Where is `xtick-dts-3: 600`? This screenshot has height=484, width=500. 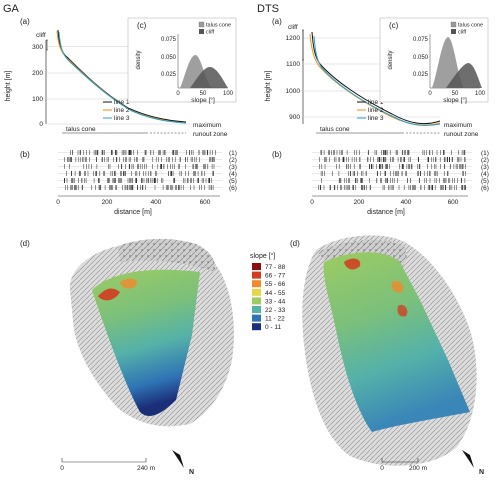
xtick-dts-3: 600 is located at coordinates (453, 202).